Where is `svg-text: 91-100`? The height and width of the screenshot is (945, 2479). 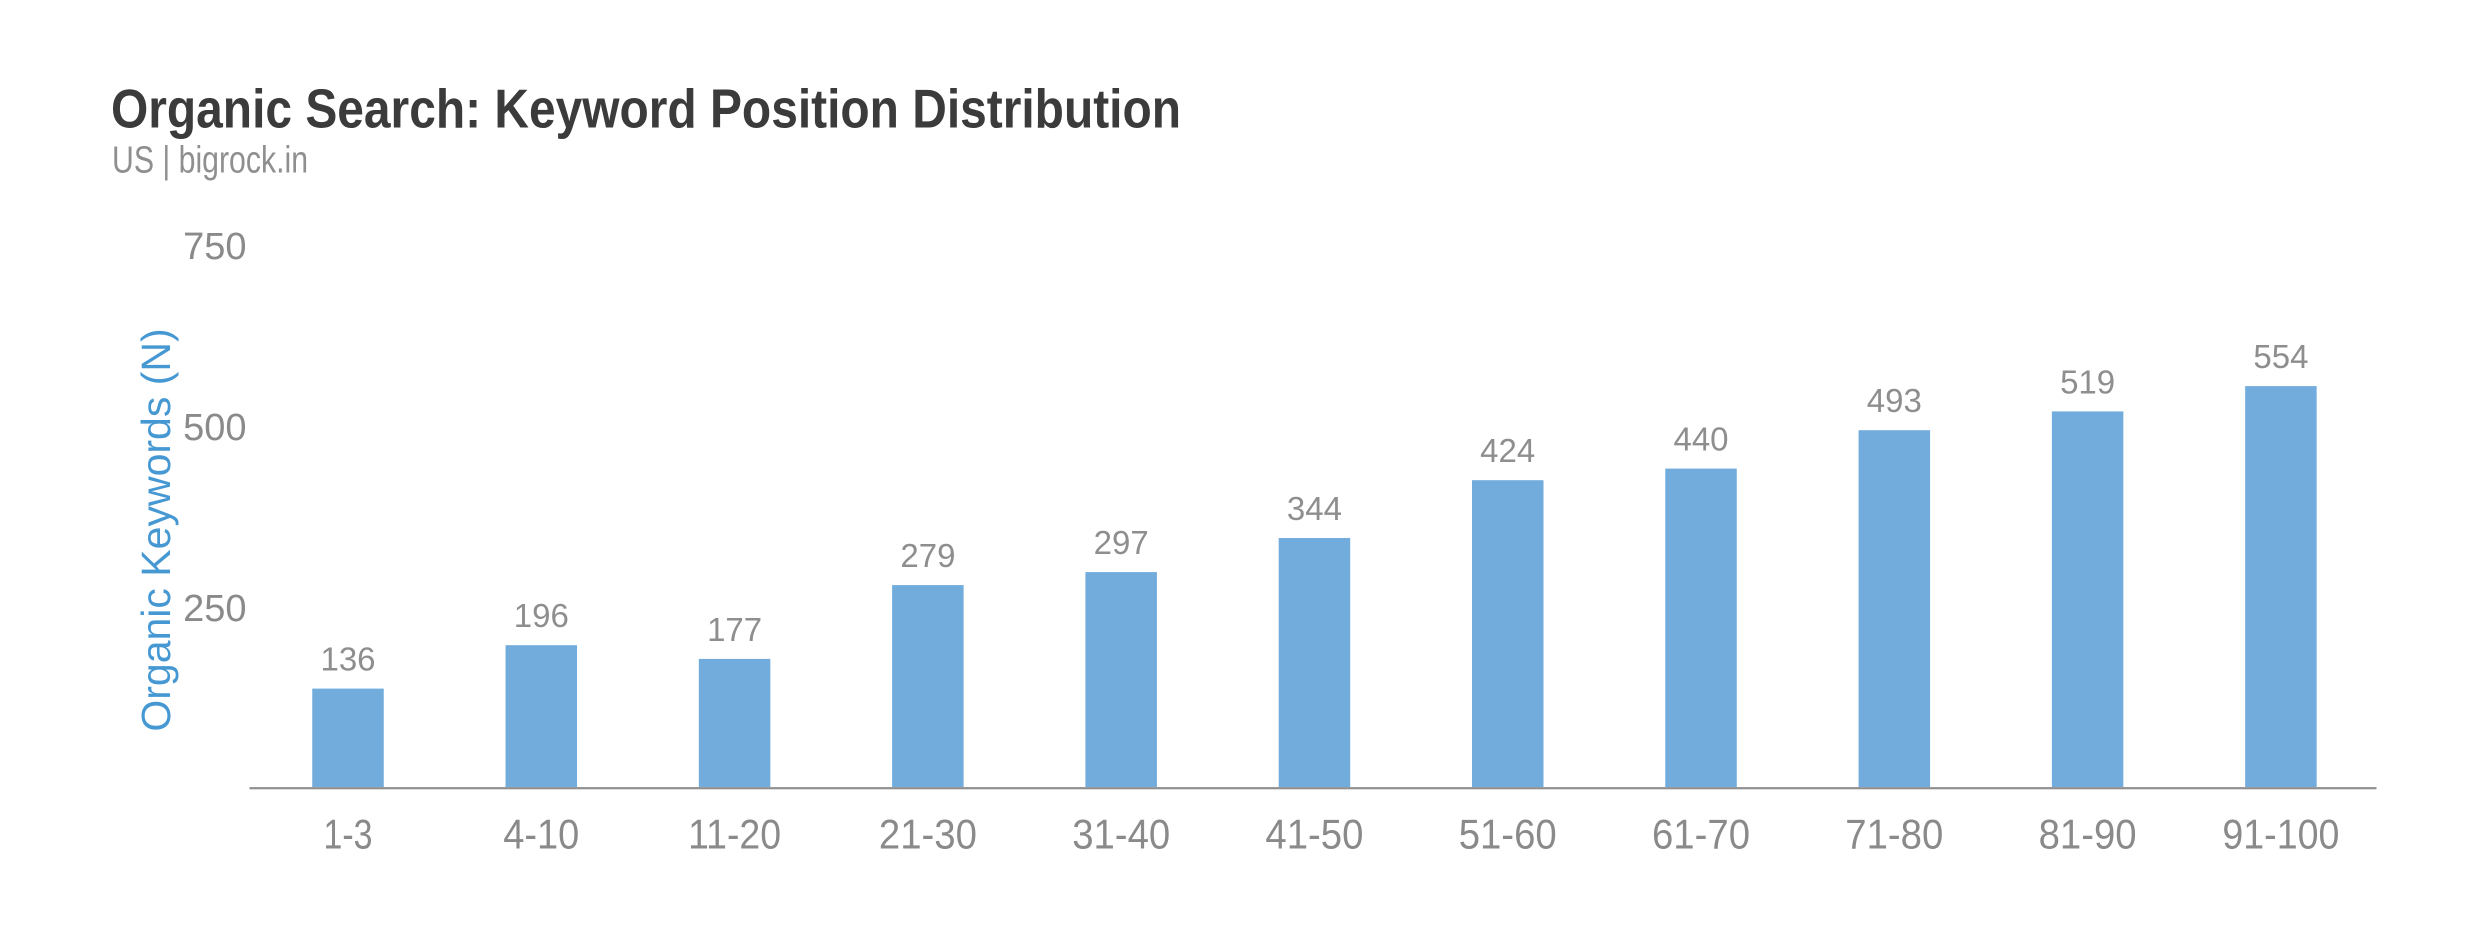
svg-text: 91-100 is located at coordinates (2280, 834).